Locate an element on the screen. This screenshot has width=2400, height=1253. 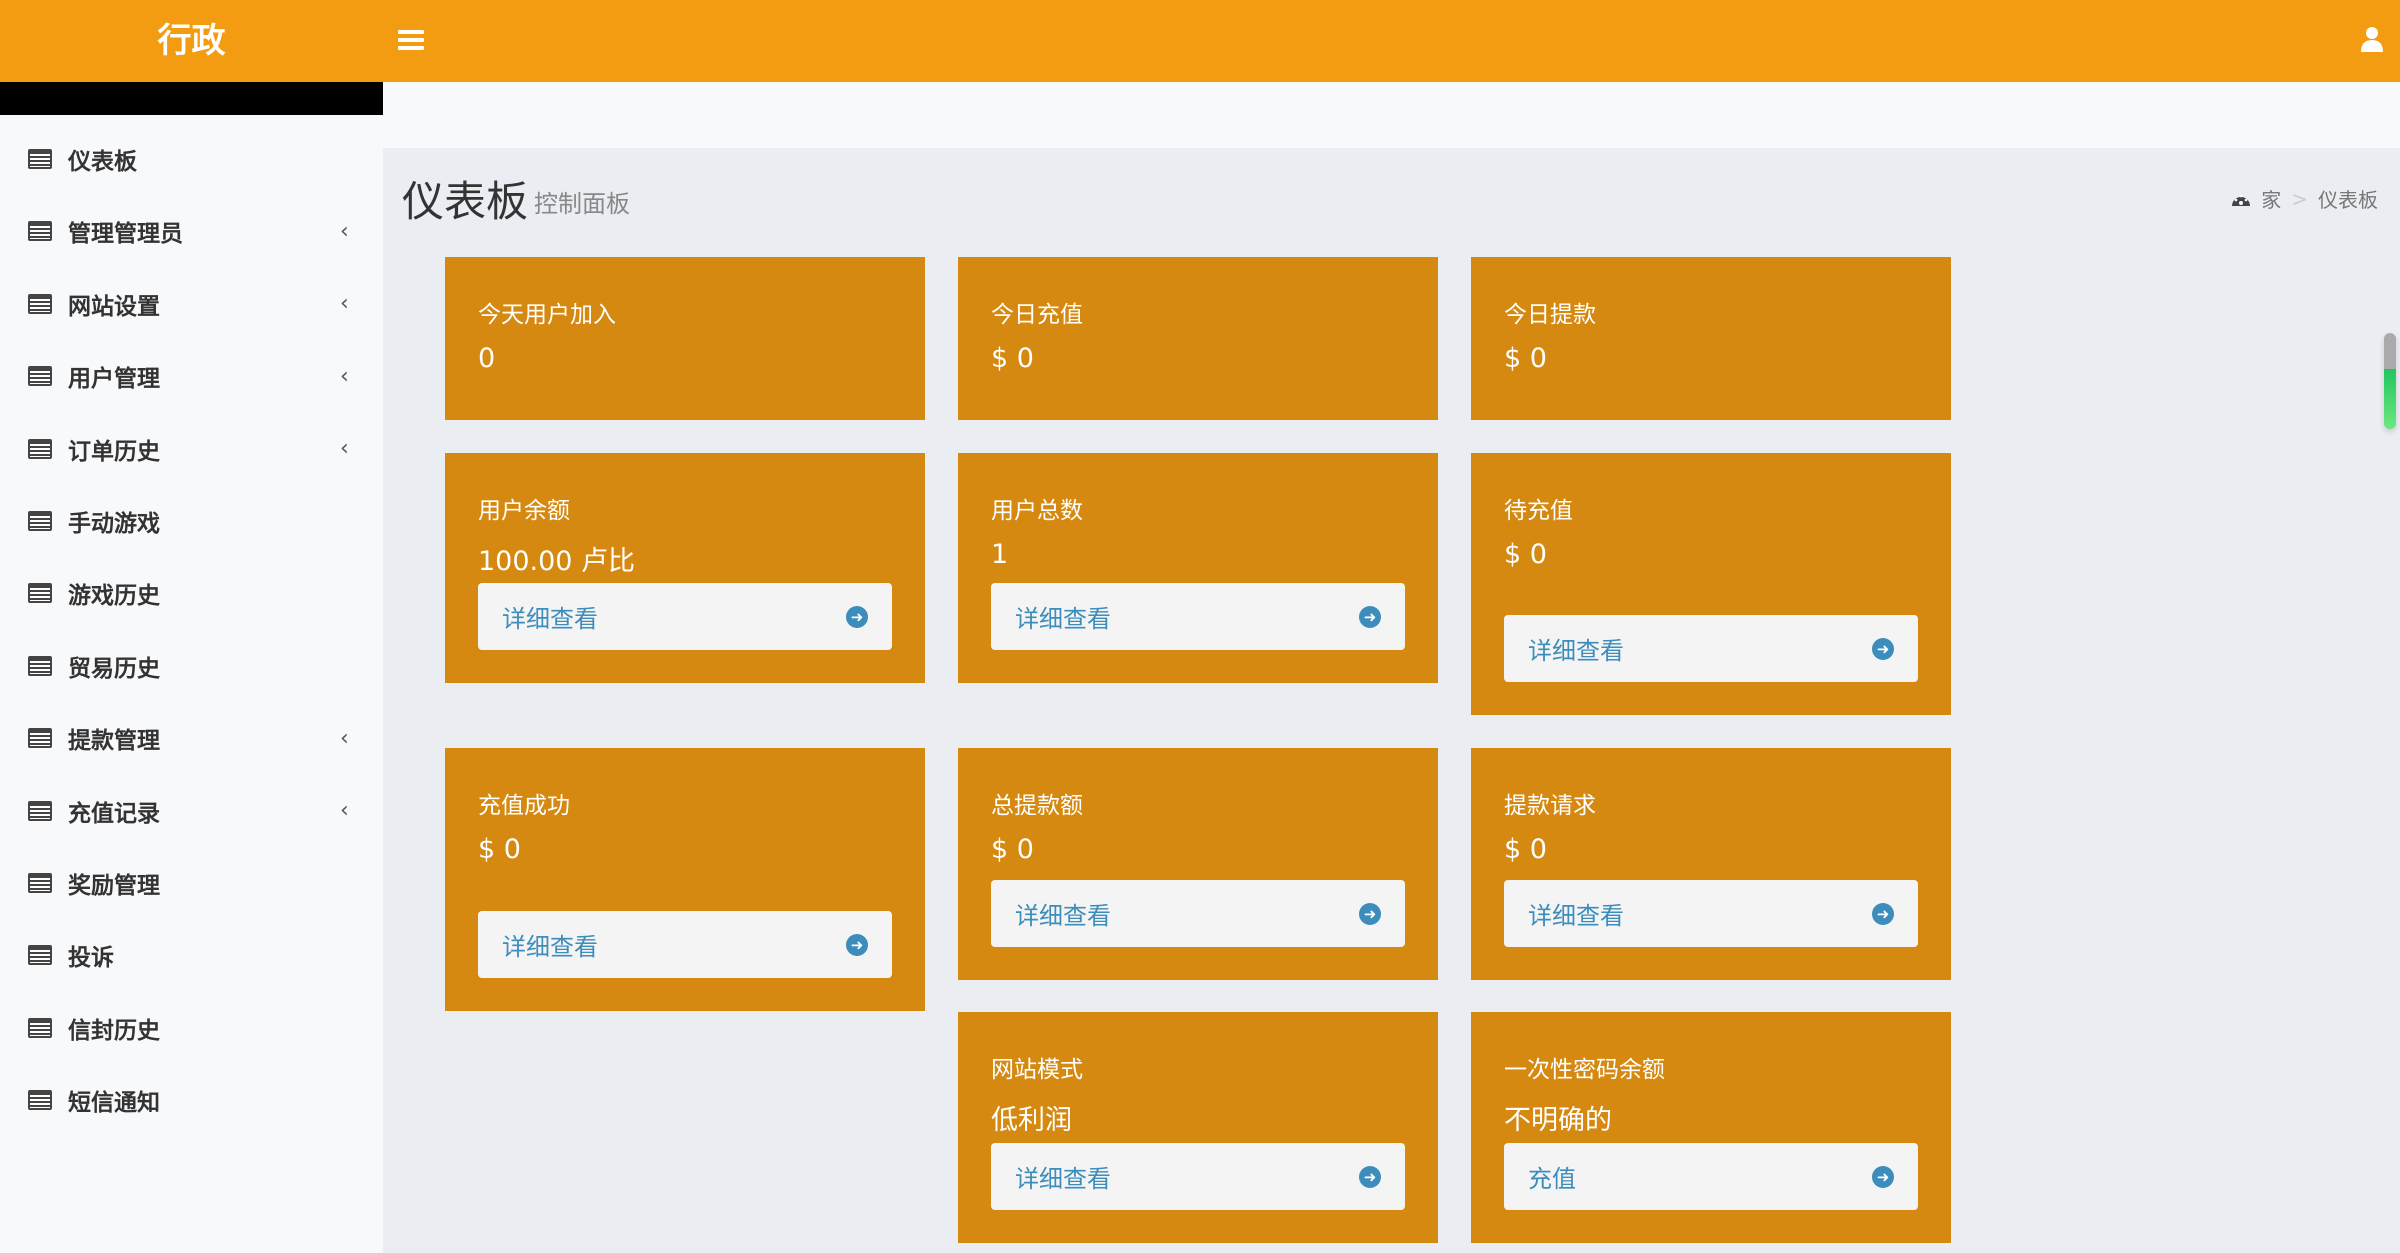
sidebar-item-label: 充值记录 is located at coordinates (114, 813).